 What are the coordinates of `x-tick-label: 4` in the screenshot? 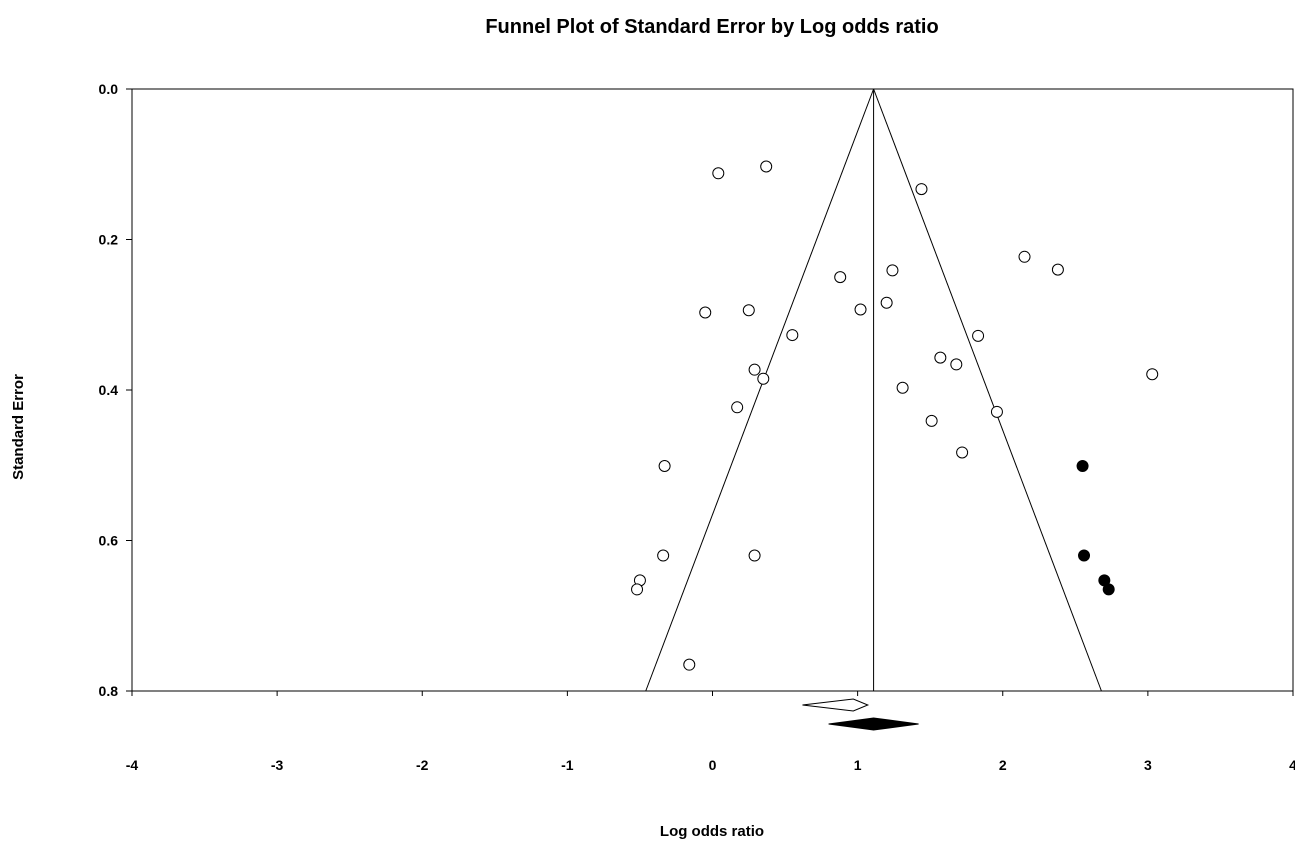 It's located at (1292, 765).